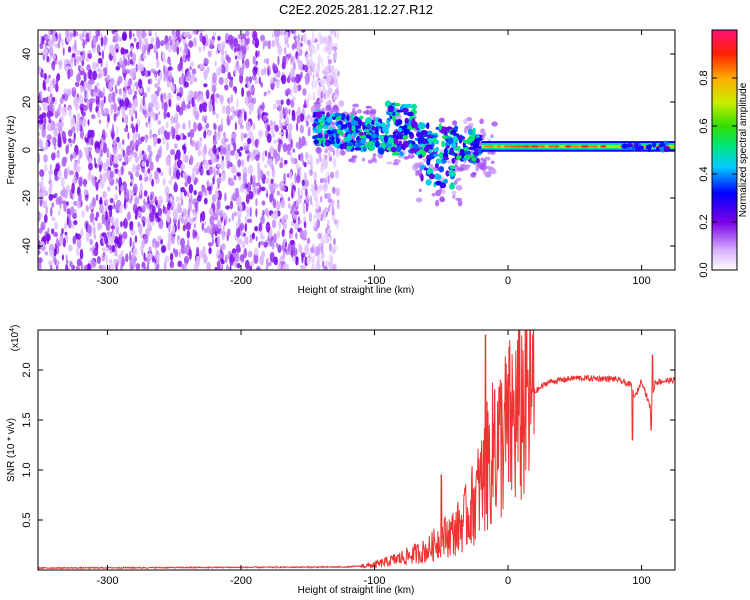 The height and width of the screenshot is (600, 750). I want to click on chart-title: C2E2.2025.281.12.27.R12, so click(356, 9).